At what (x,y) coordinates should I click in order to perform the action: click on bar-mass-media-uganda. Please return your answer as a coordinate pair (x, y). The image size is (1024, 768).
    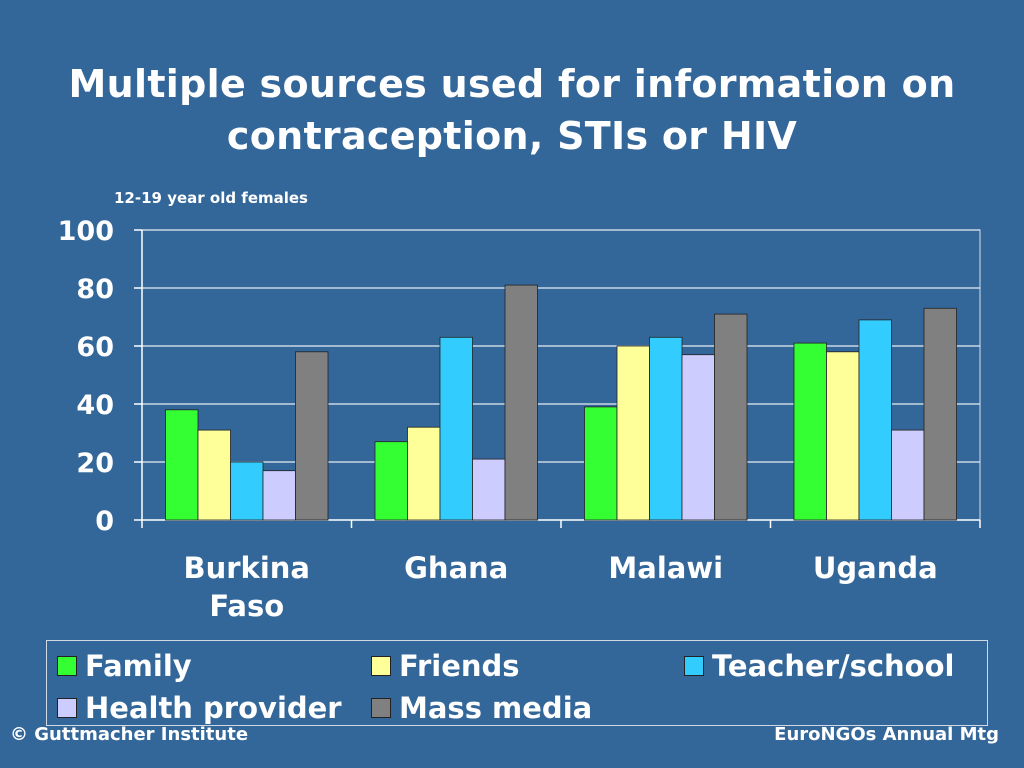
    Looking at the image, I should click on (940, 414).